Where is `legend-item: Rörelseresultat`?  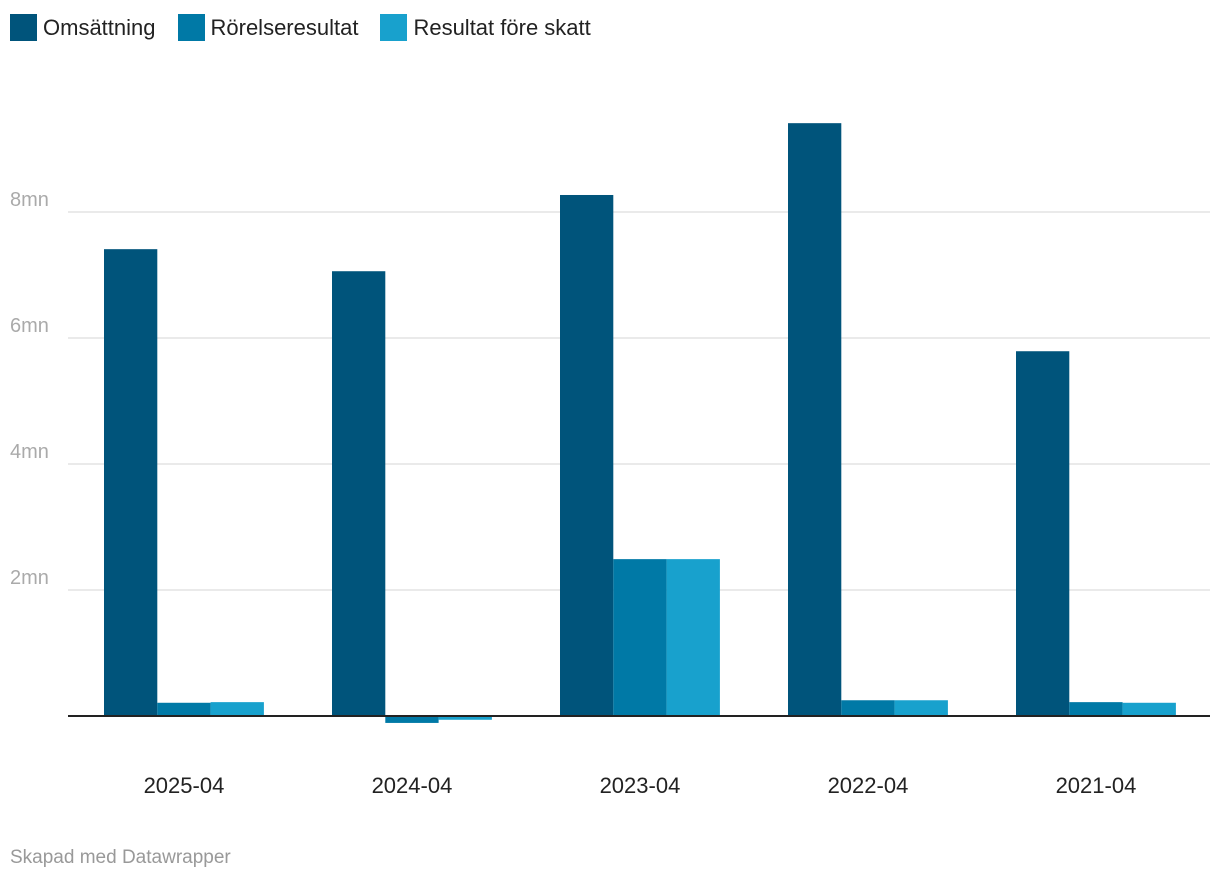
legend-item: Rörelseresultat is located at coordinates (268, 27).